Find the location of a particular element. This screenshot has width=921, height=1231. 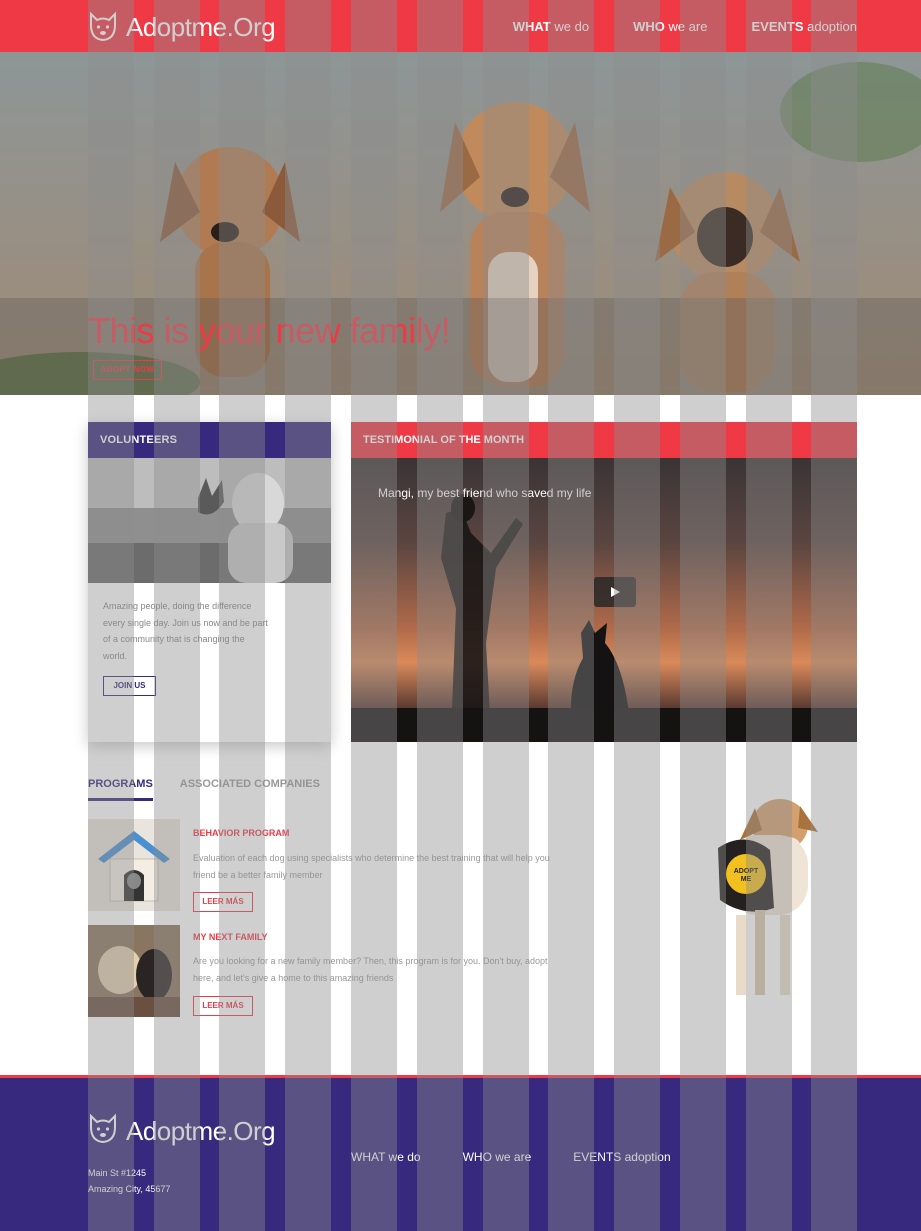

logo-text: Adoptme.Org is located at coordinates (201, 26).